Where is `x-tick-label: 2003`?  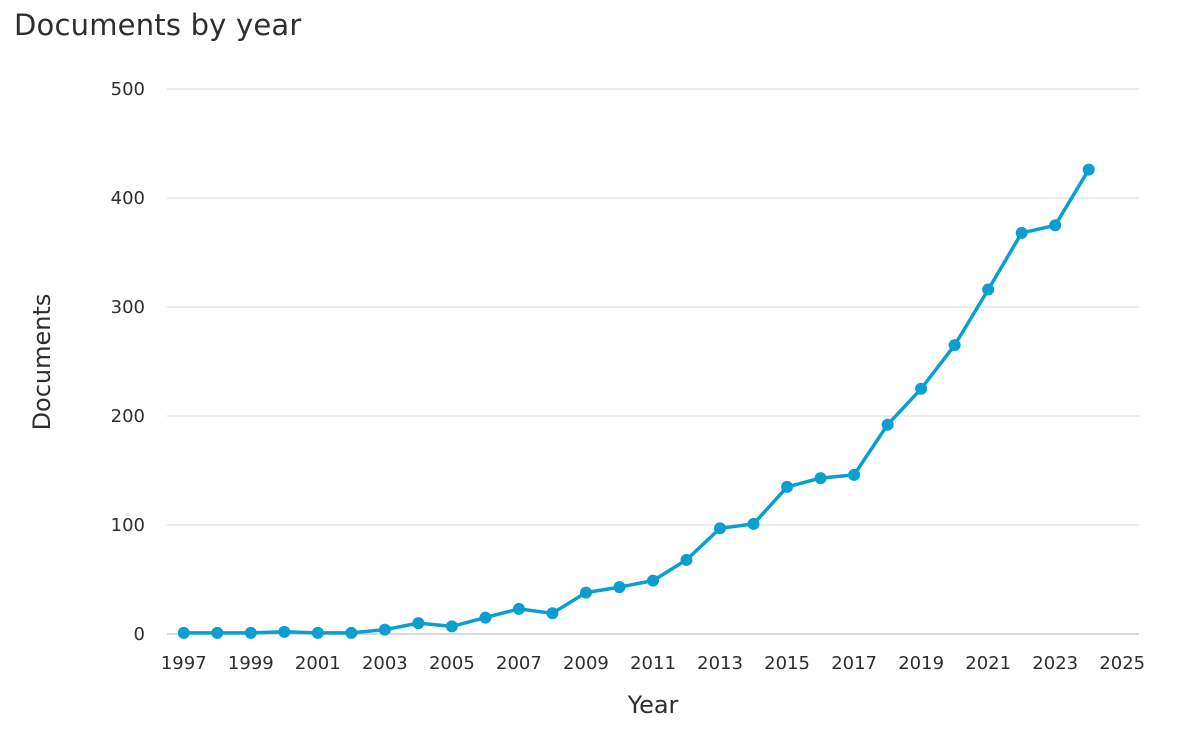 x-tick-label: 2003 is located at coordinates (385, 663).